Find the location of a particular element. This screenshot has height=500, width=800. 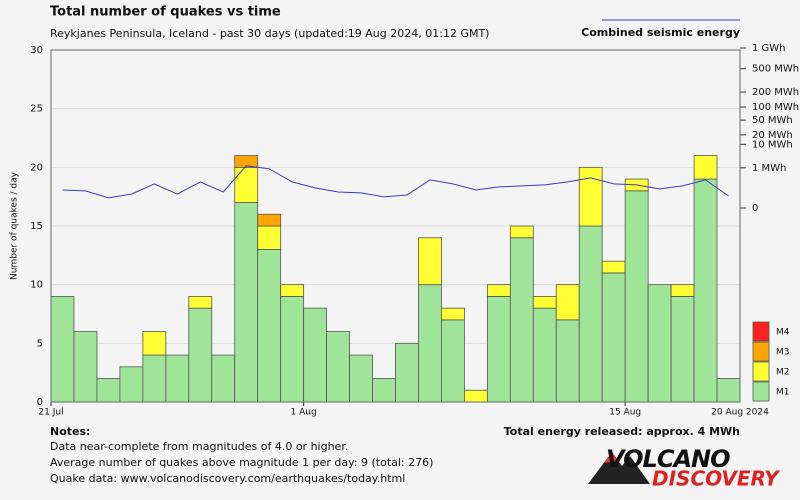

y2-tick-label: 100 MWh is located at coordinates (775, 107).